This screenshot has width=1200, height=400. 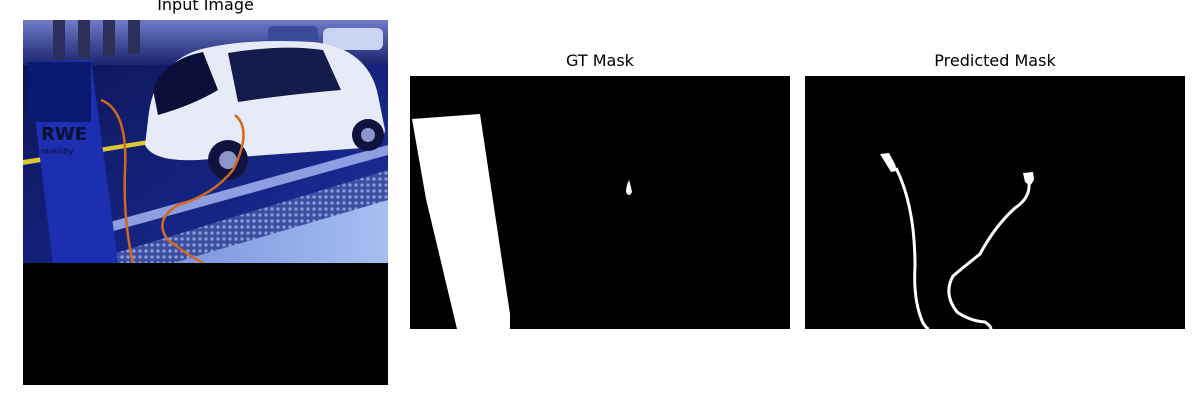 What do you see at coordinates (205, 7) in the screenshot?
I see `input-image-title: Input Image` at bounding box center [205, 7].